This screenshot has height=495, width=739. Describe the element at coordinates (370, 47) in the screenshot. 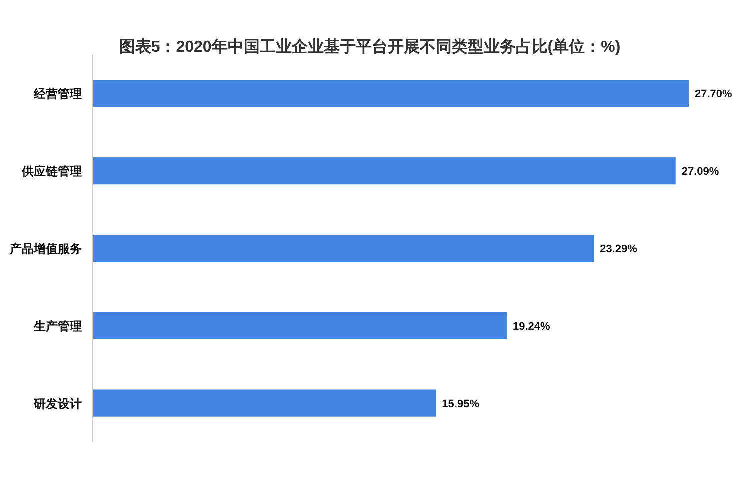

I see `title: 图表5：2020年中国工业企业基于平台开展不同类型业务占比(单位：%)` at that location.